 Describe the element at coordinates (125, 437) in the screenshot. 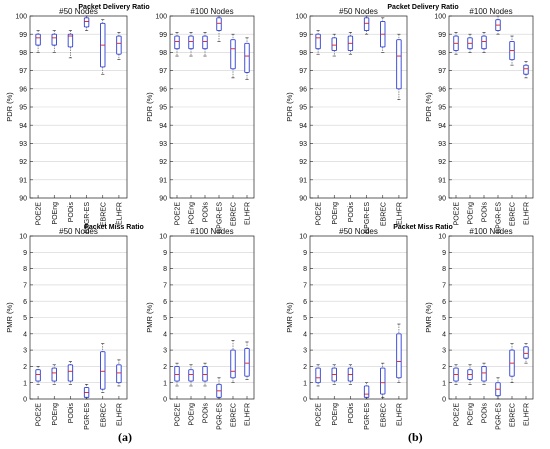

I see `caption-a: (a)` at that location.